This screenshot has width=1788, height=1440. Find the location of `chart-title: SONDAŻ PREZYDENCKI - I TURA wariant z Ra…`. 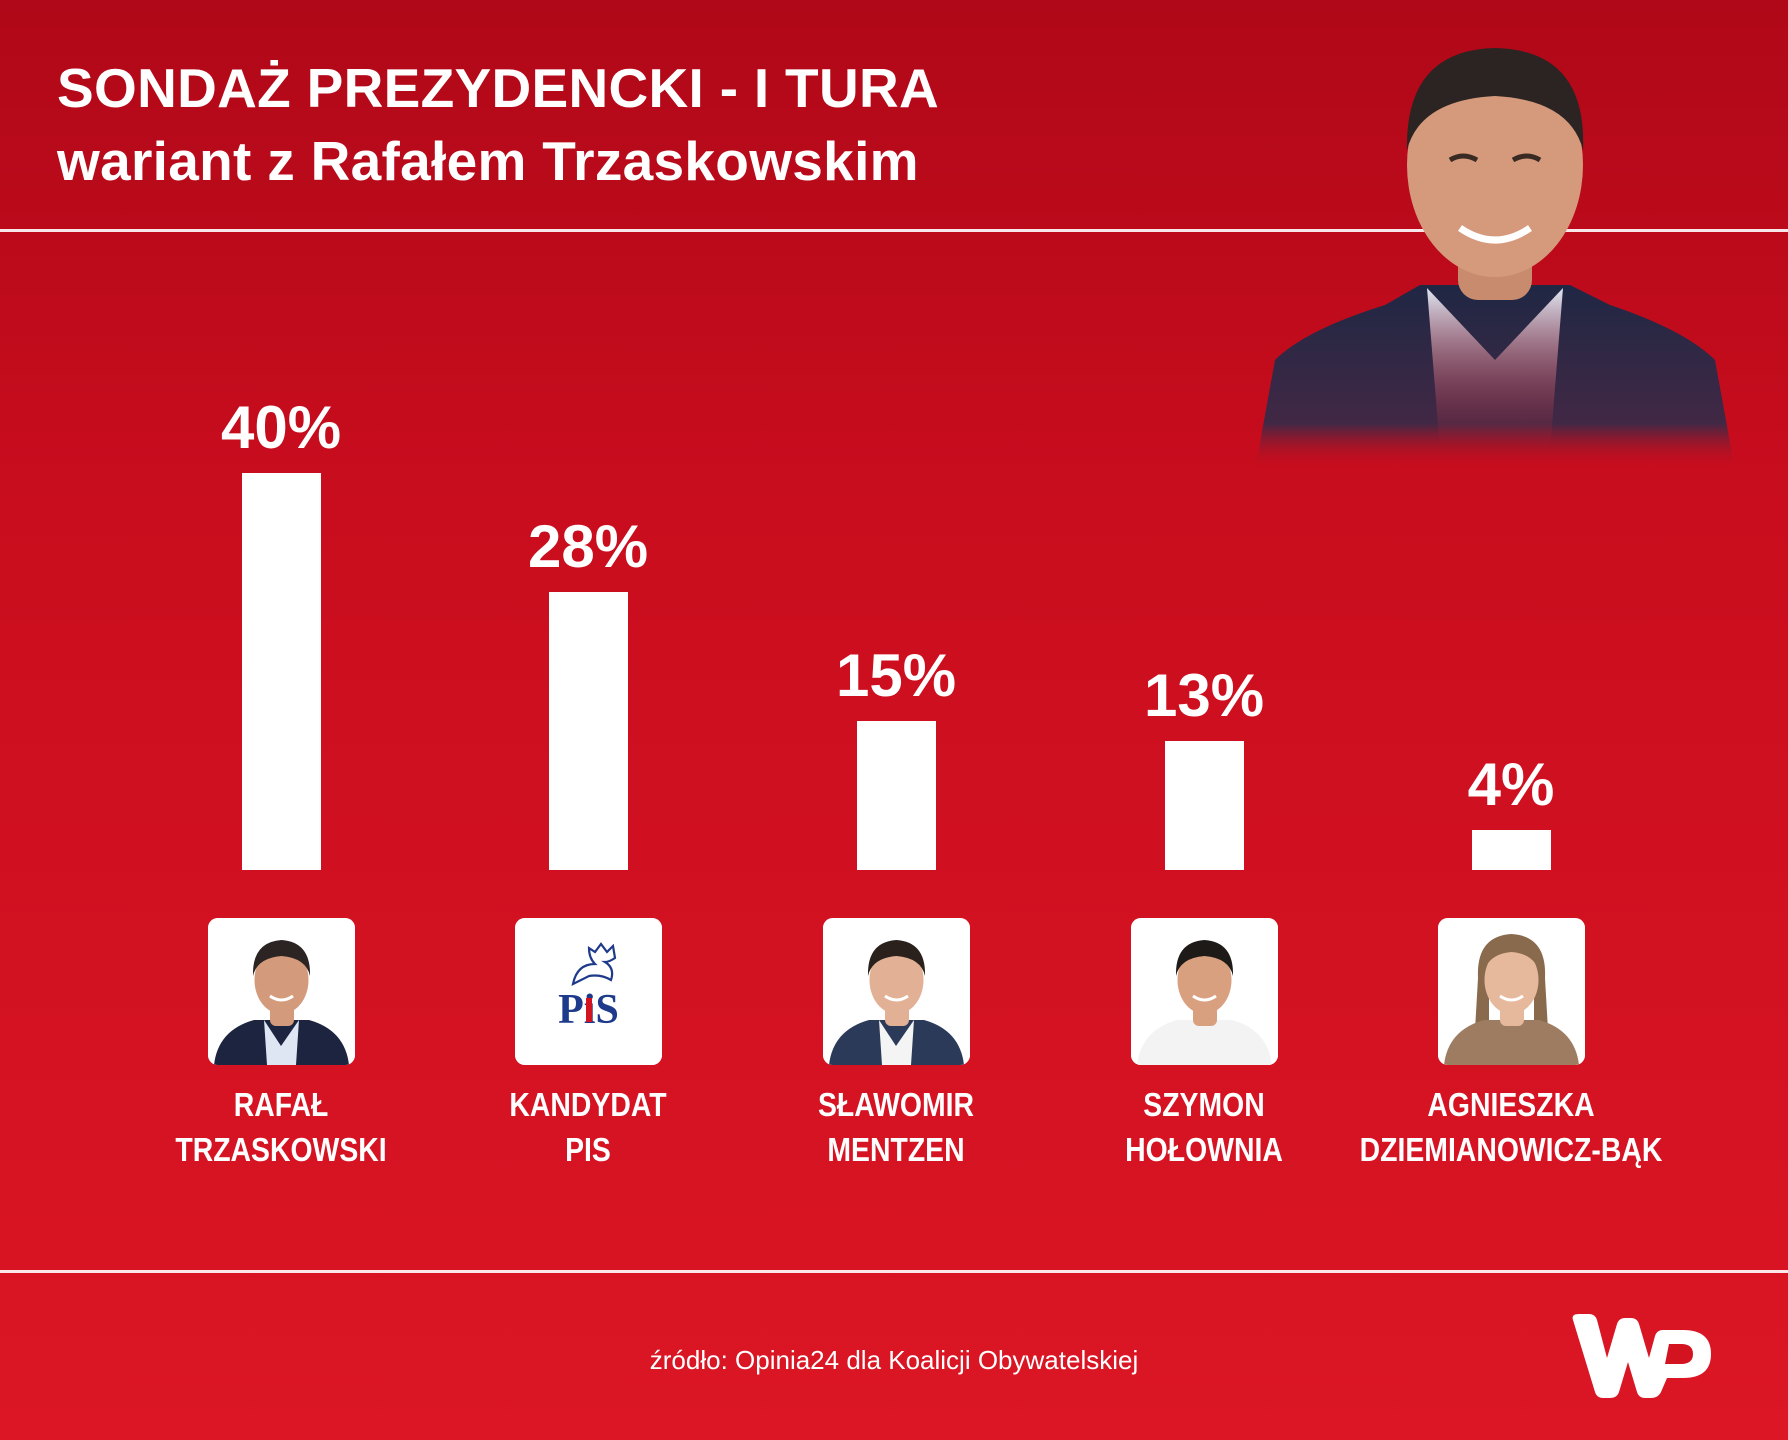

chart-title: SONDAŻ PREZYDENCKI - I TURA wariant z Ra… is located at coordinates (498, 125).